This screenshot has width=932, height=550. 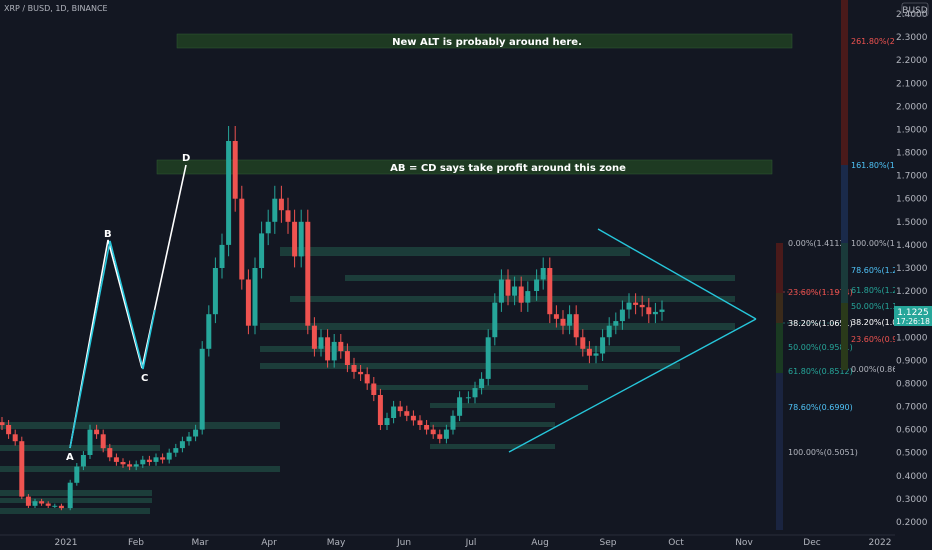 What do you see at coordinates (912, 500) in the screenshot?
I see `price-tick-label: 0.3000` at bounding box center [912, 500].